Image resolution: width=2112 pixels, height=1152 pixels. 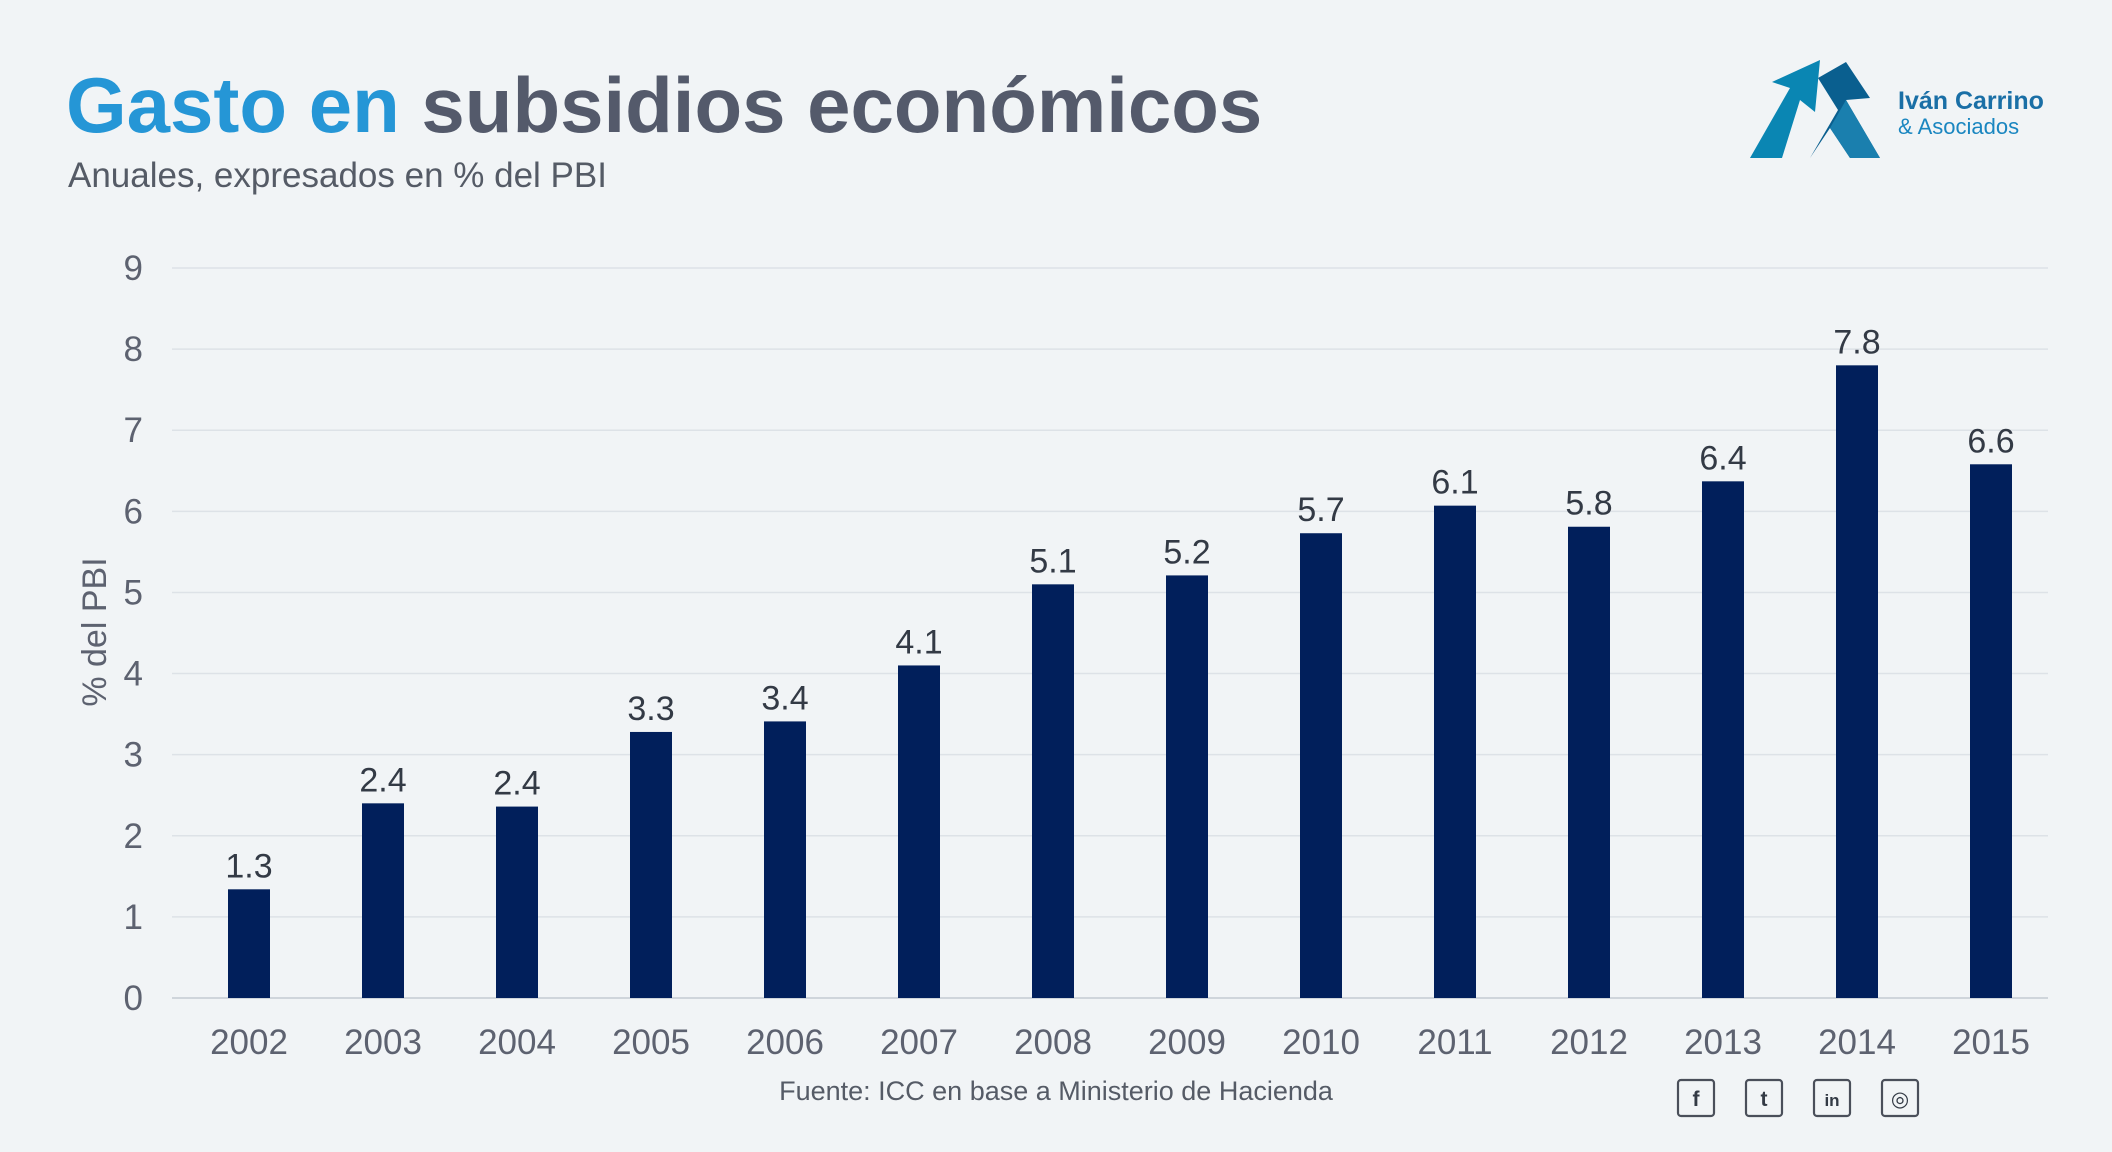 I want to click on x-tick-label: 2006, so click(x=785, y=1042).